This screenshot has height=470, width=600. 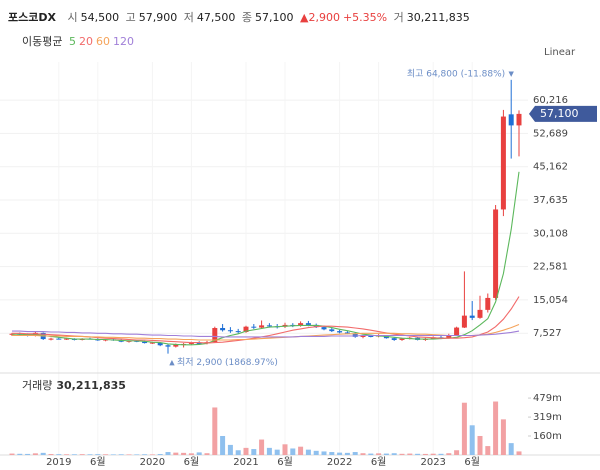 What do you see at coordinates (91, 385) in the screenshot?
I see `volume-title-value: 30,211,835` at bounding box center [91, 385].